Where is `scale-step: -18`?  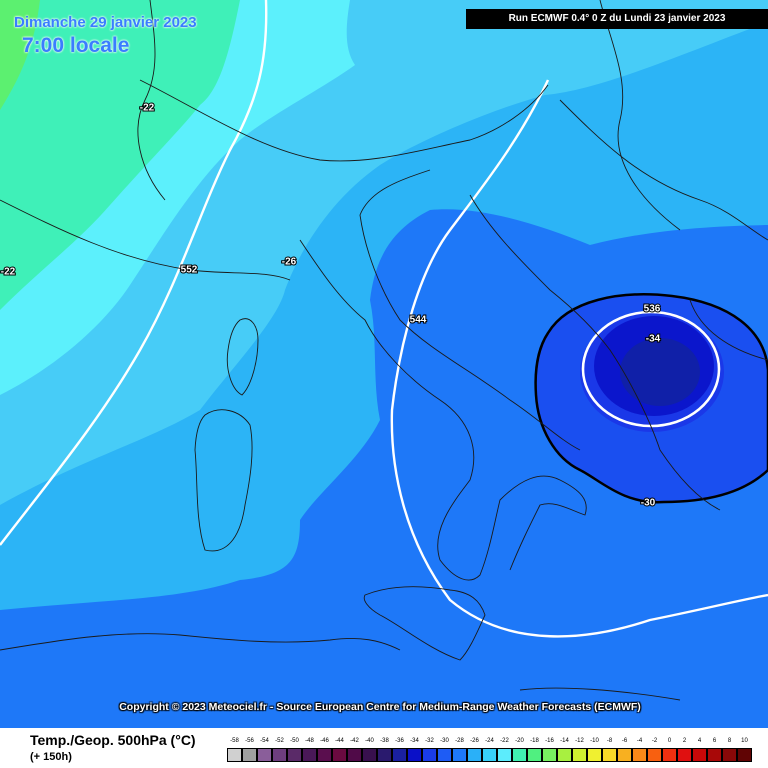
scale-step: -18 is located at coordinates (534, 748).